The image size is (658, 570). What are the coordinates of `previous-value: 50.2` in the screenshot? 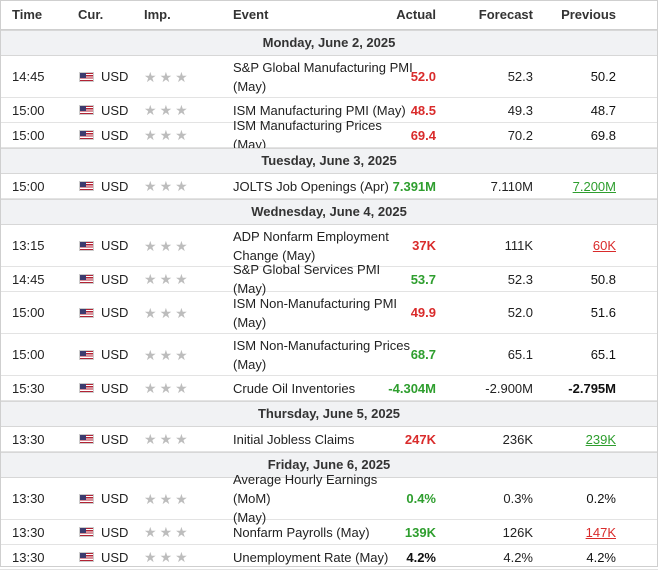 It's located at (603, 76).